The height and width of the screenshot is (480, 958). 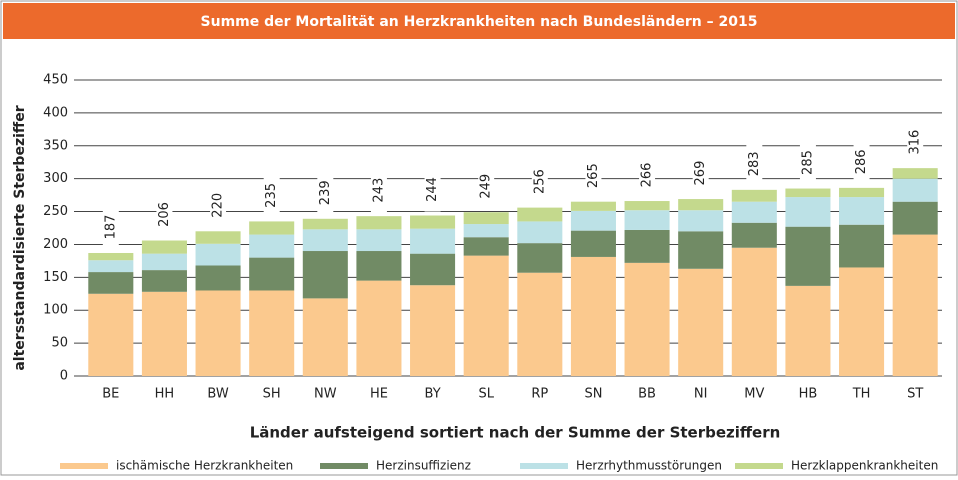 I want to click on x-tick-label: SL, so click(x=486, y=394).